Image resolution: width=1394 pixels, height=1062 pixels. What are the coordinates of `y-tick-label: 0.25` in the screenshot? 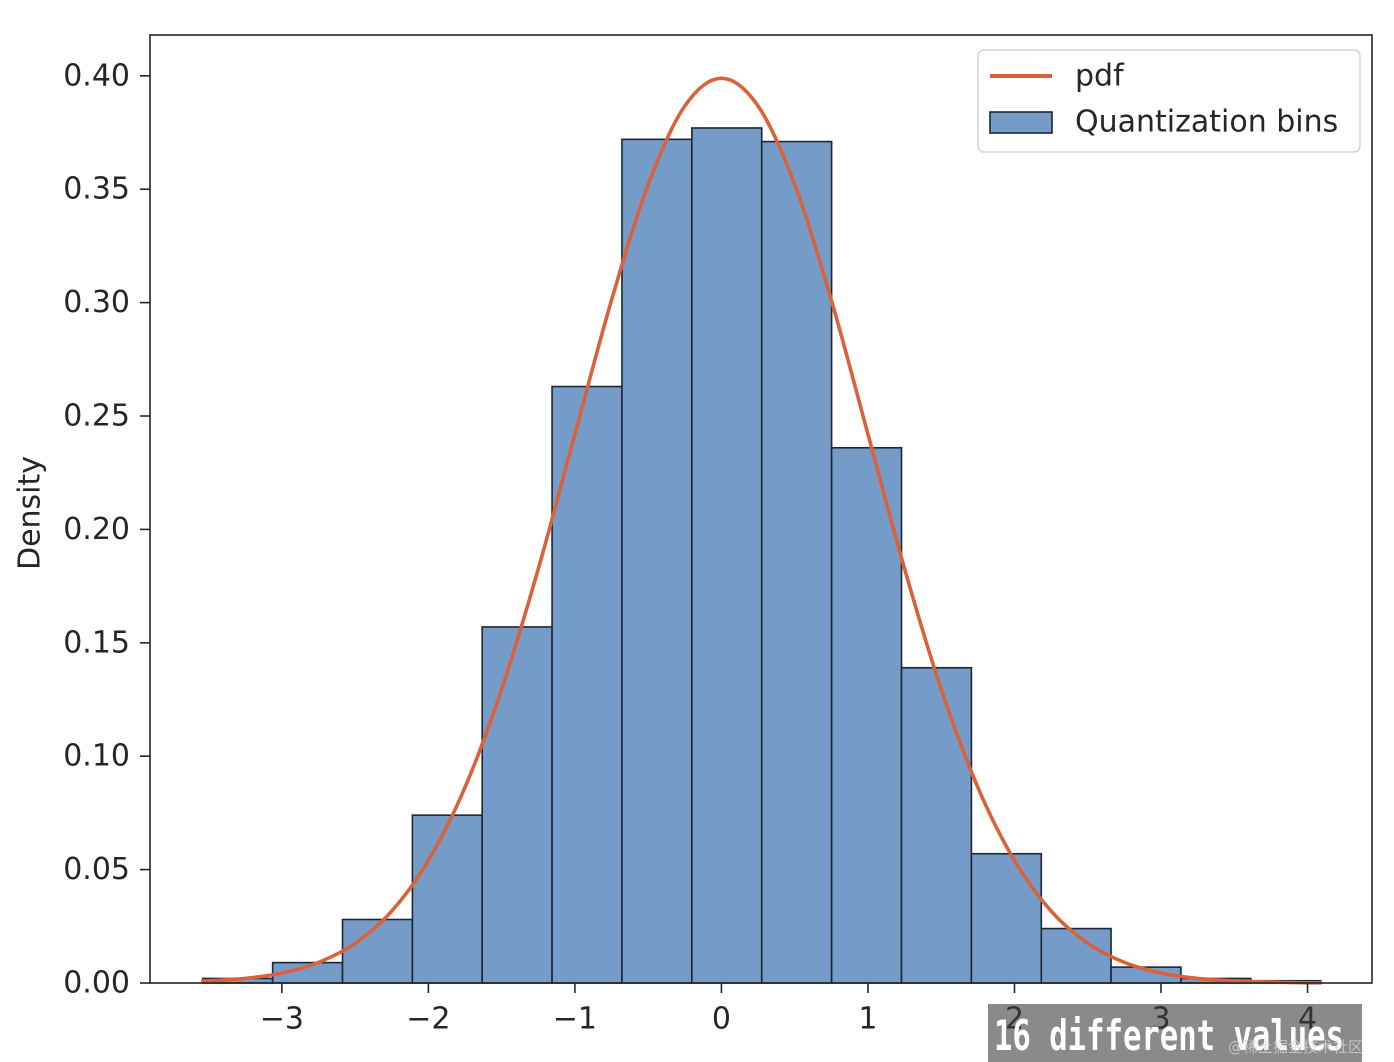 It's located at (96, 416).